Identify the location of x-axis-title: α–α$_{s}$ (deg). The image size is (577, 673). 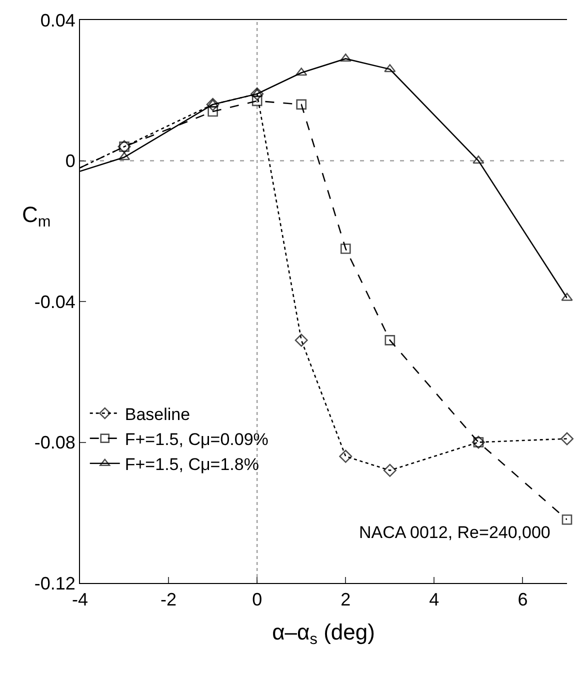
(323, 634).